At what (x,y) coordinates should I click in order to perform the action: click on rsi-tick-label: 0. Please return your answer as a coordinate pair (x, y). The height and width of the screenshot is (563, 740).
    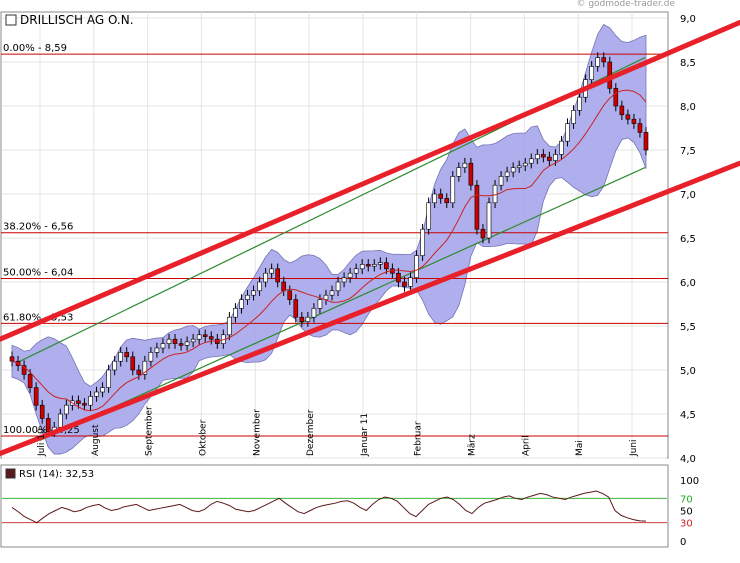
    Looking at the image, I should click on (683, 542).